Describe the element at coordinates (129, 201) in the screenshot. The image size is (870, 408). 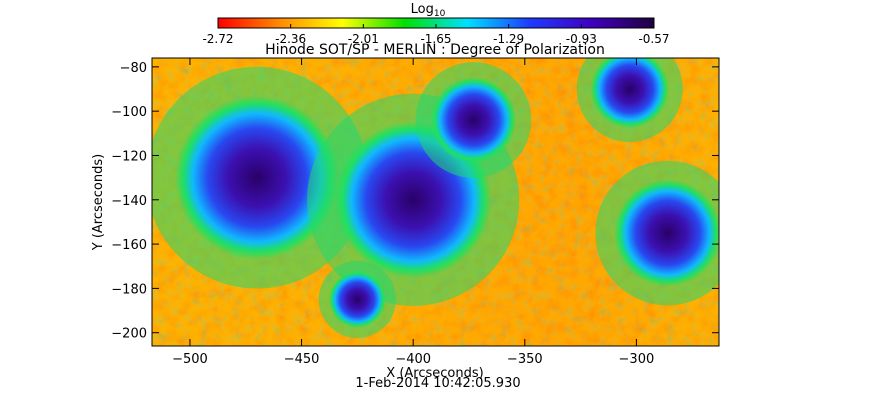
I see `y-tick-label: −140` at that location.